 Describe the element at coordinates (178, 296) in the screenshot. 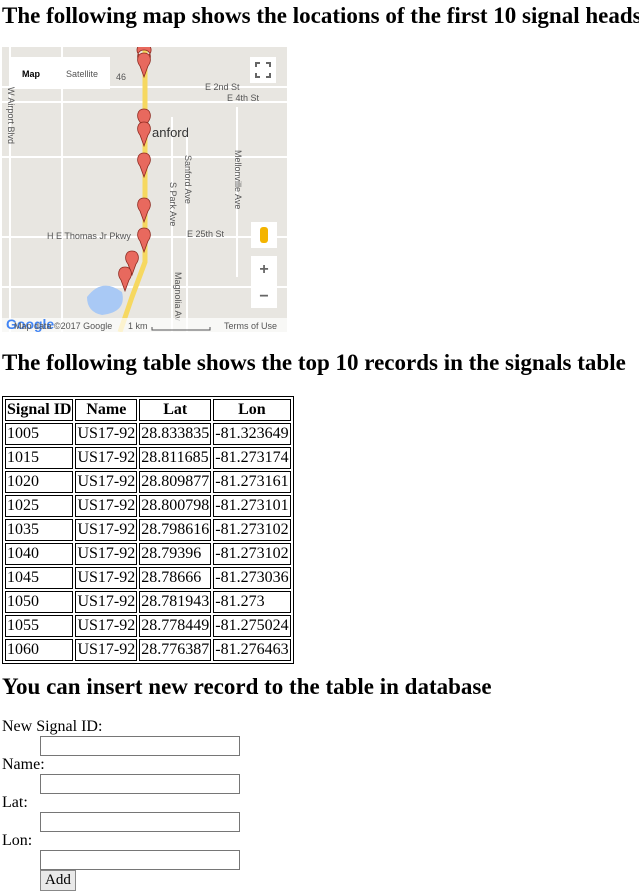

I see `map-label: Magnolia Av` at that location.